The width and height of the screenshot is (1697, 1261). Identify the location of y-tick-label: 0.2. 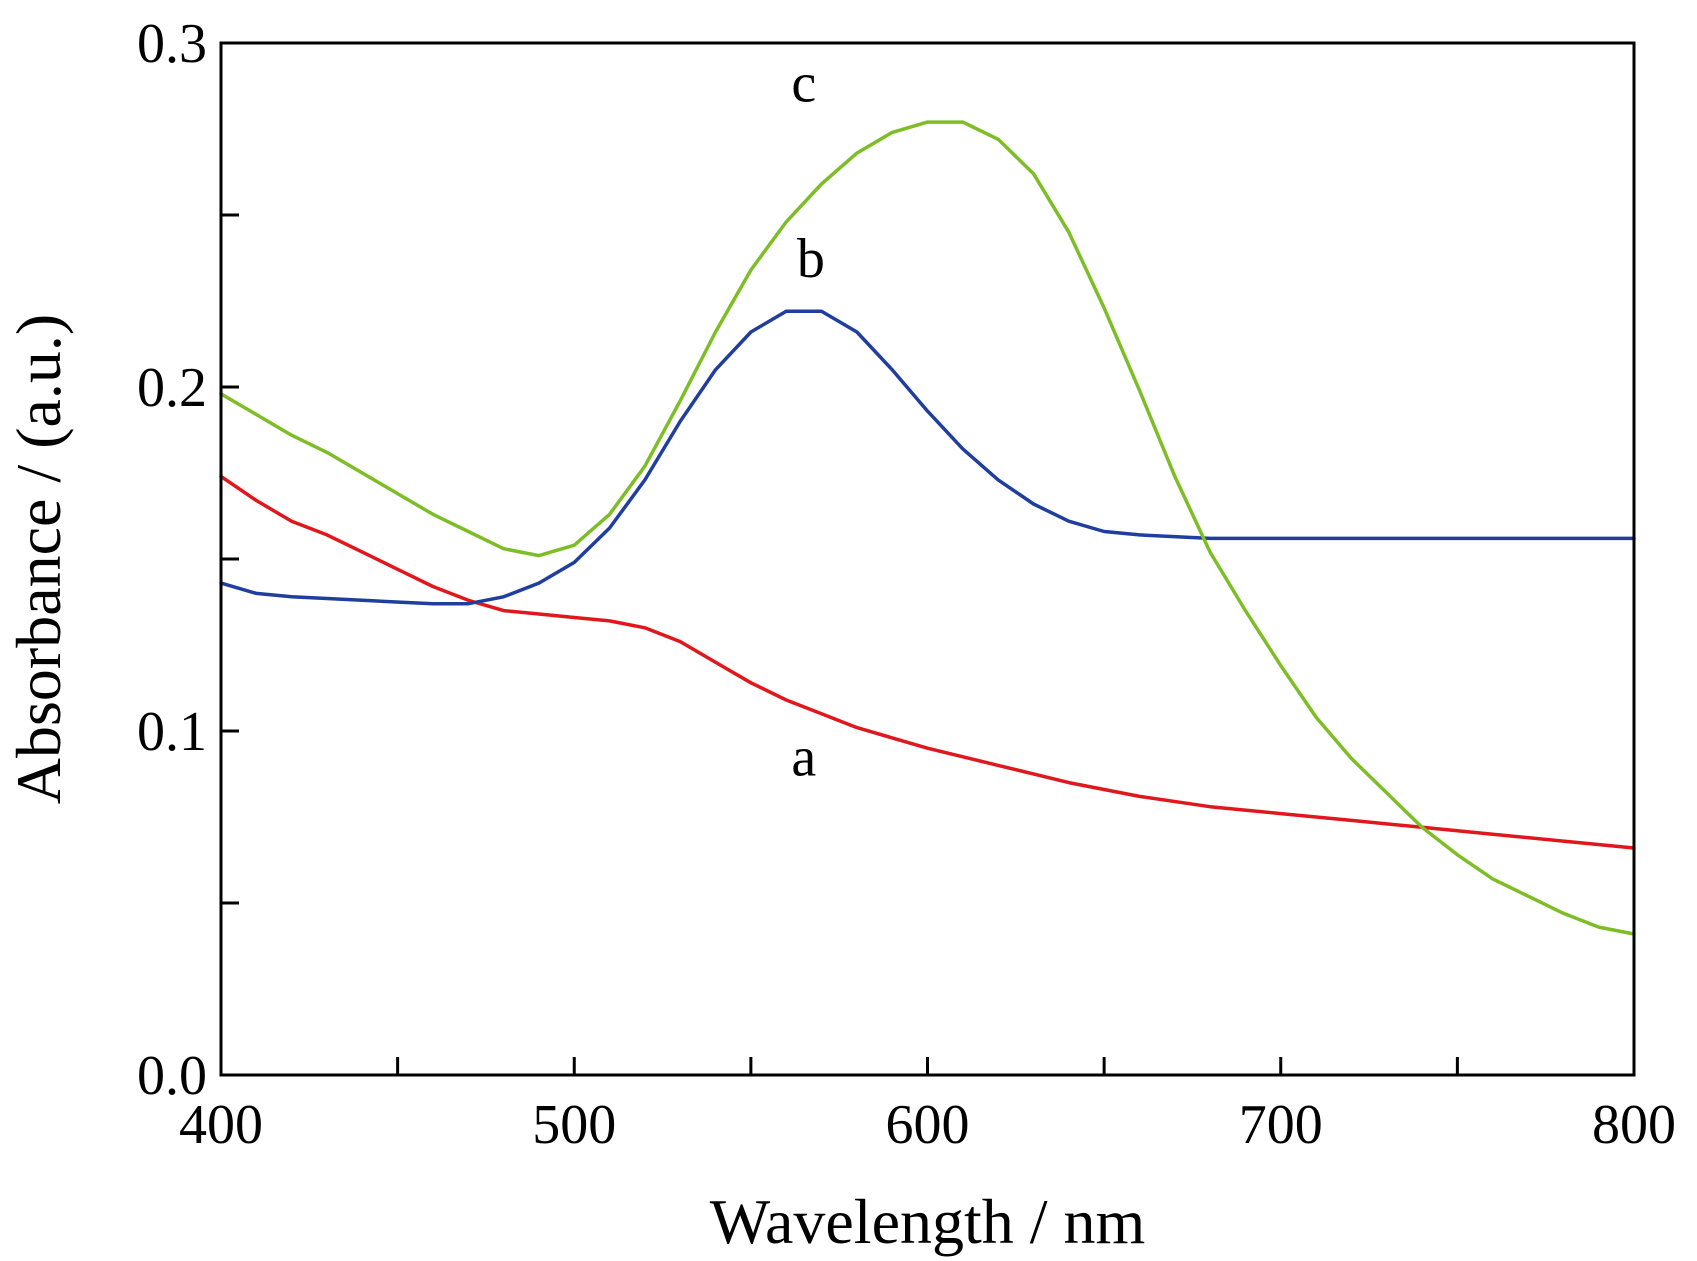
(172, 388).